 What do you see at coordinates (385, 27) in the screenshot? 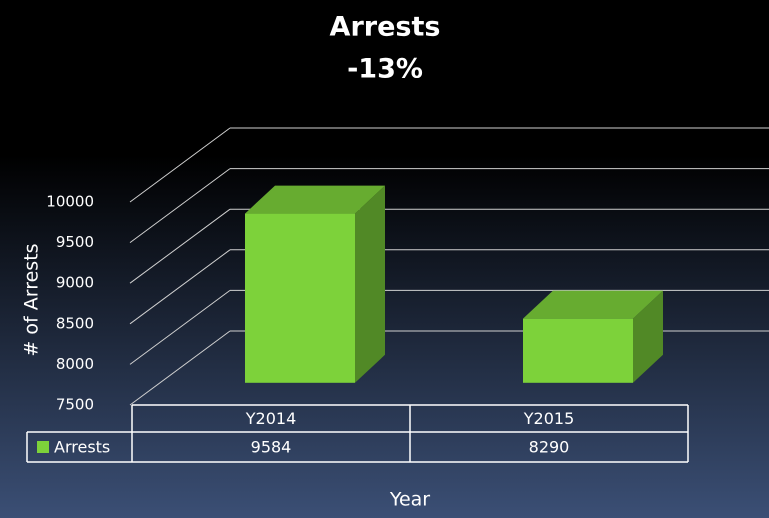
I see `chart-title: Arrests` at bounding box center [385, 27].